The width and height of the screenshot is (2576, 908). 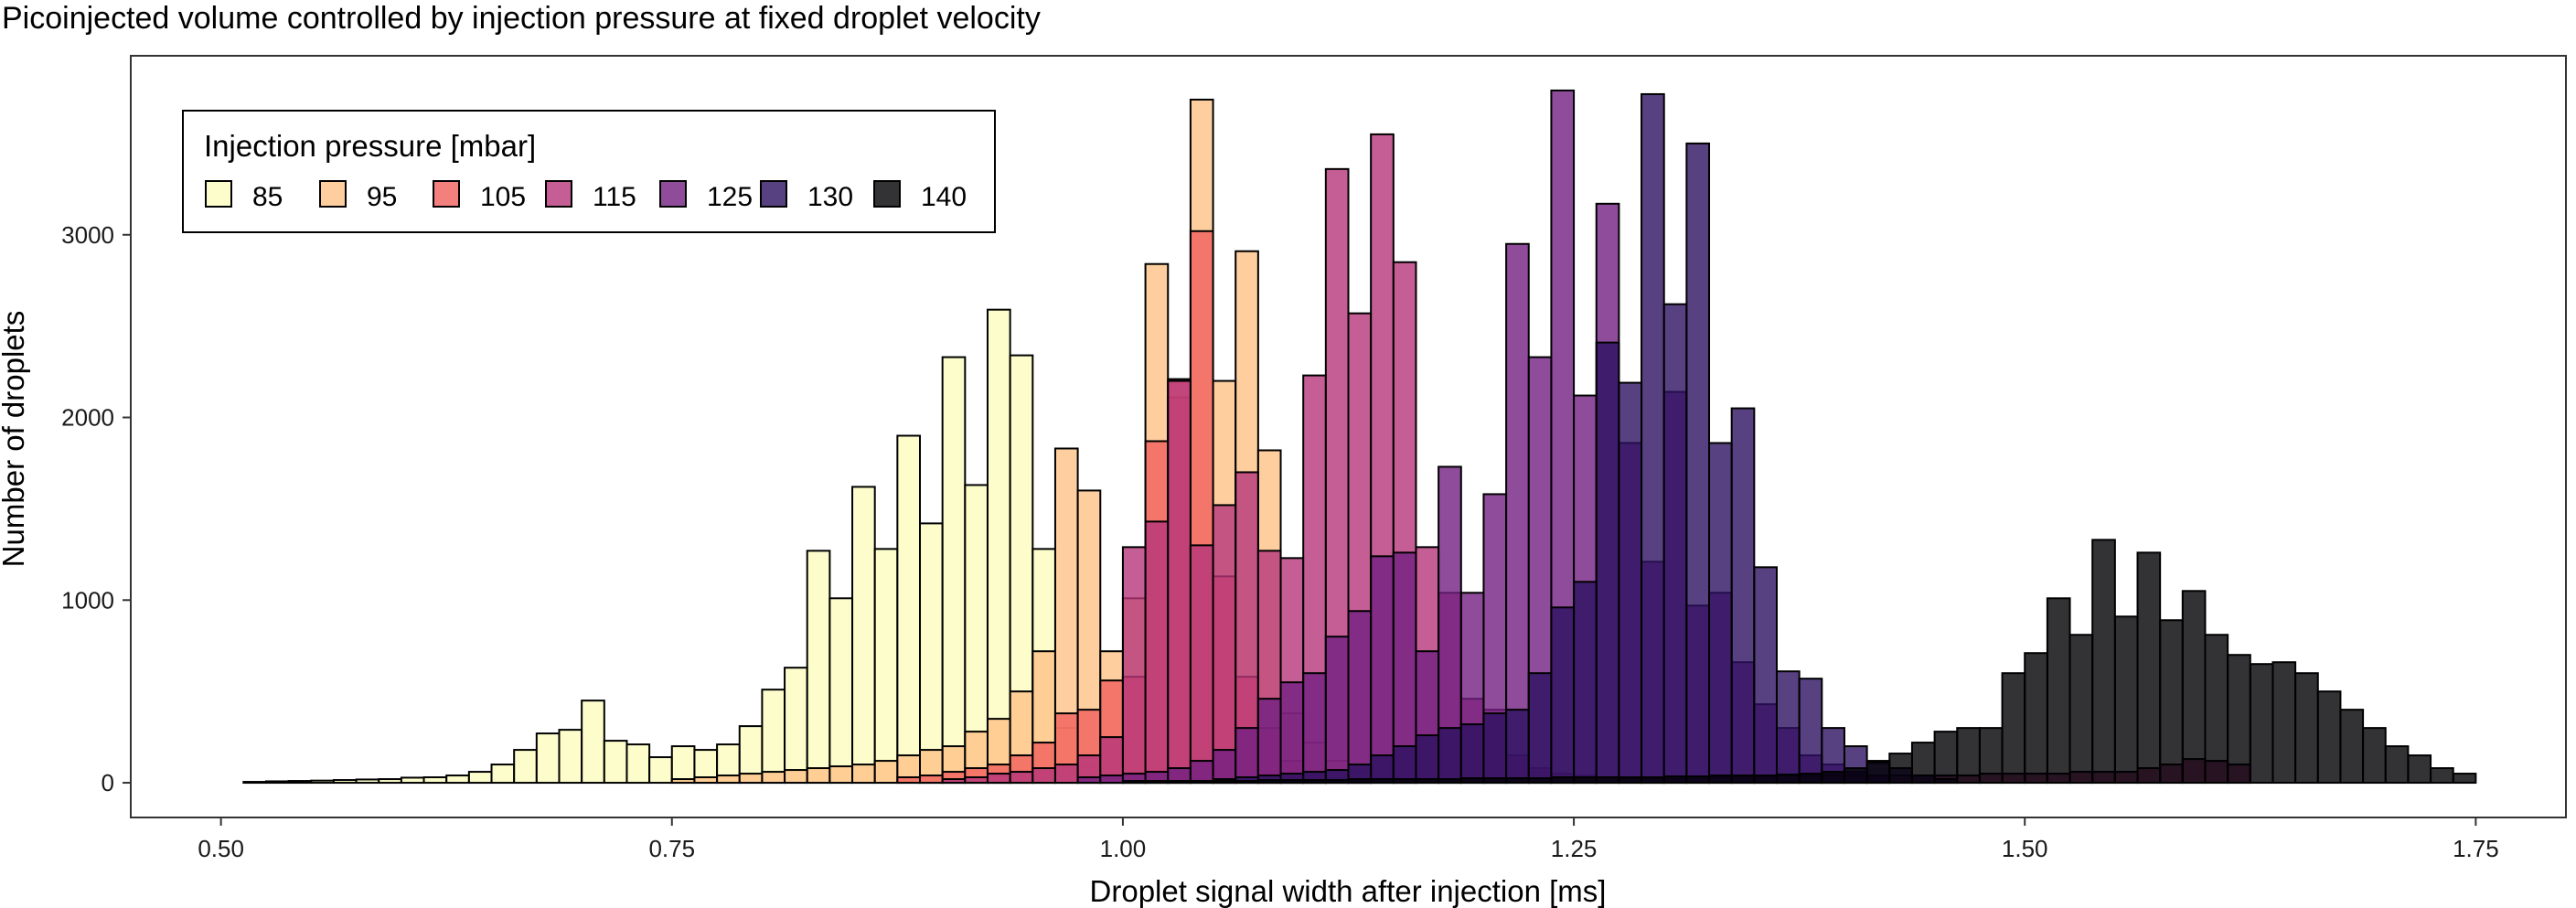 I want to click on x-axis: 0.50 0.75 1.00 1.25 1.50 1.75, so click(x=1348, y=839).